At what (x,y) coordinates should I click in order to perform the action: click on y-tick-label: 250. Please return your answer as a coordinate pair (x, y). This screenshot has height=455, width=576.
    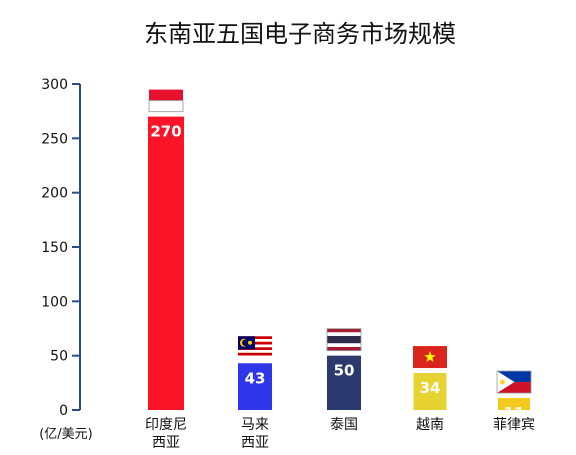
    Looking at the image, I should click on (54, 139).